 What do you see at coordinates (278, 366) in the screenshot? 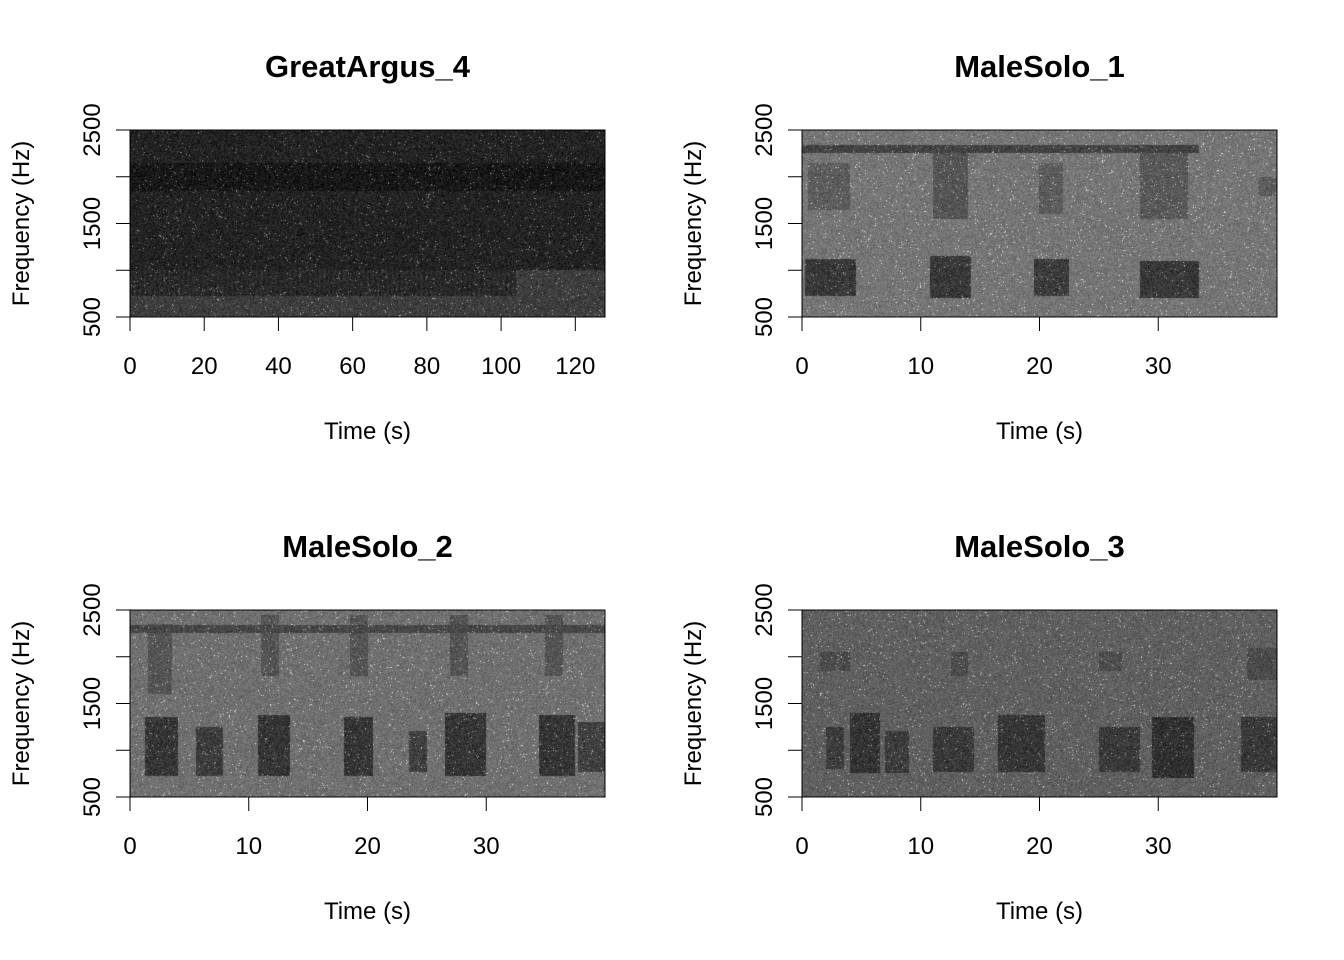
I see `x-tick-label: 40` at bounding box center [278, 366].